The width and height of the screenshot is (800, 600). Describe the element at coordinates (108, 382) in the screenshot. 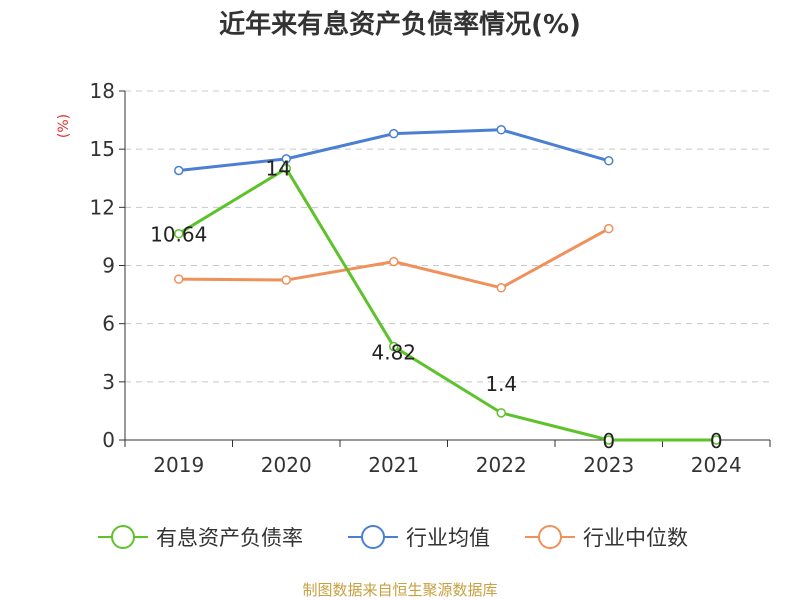

I see `y-tick-label: 3` at that location.